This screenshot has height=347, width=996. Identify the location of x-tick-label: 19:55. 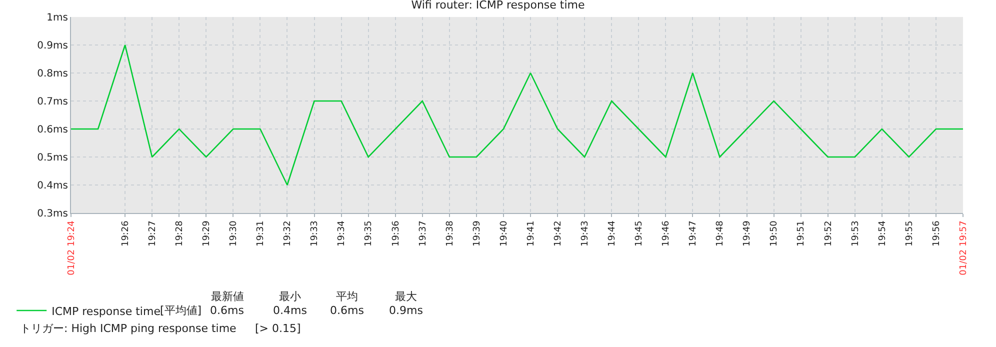
(909, 233).